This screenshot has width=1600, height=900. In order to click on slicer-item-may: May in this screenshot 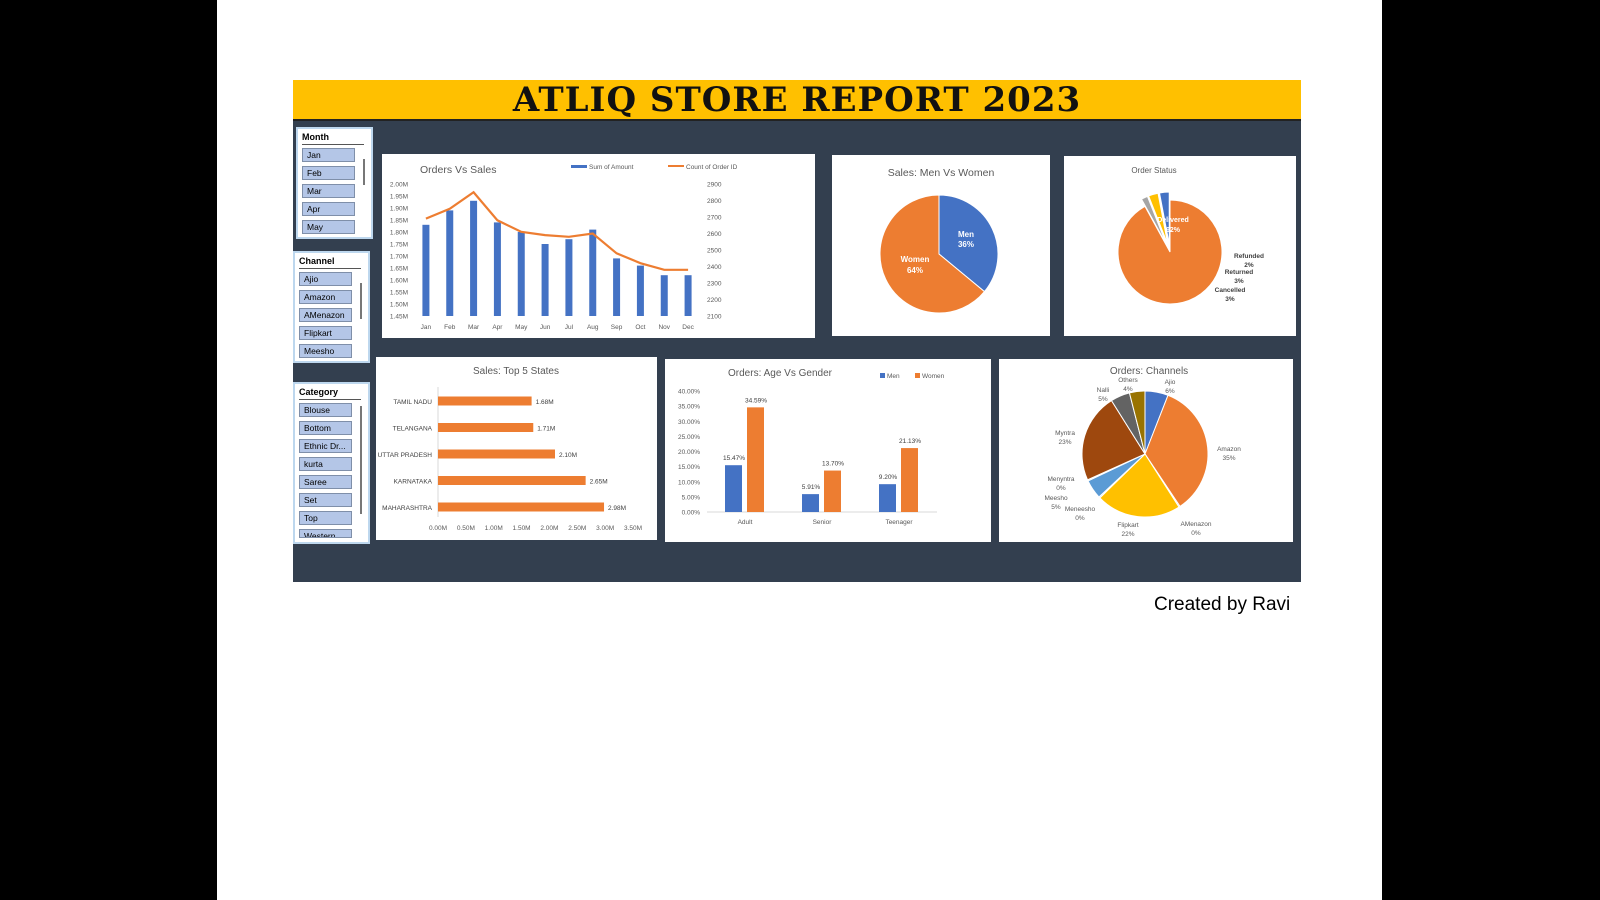, I will do `click(328, 227)`.